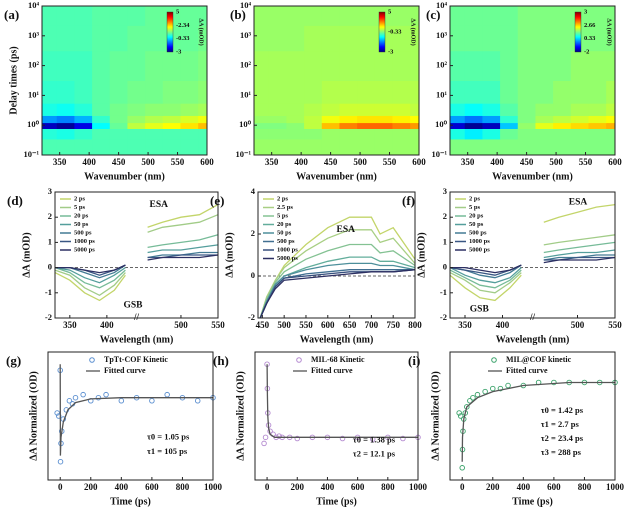 This screenshot has width=640, height=519. What do you see at coordinates (332, 370) in the screenshot?
I see `legend-label: Fitted curve` at bounding box center [332, 370].